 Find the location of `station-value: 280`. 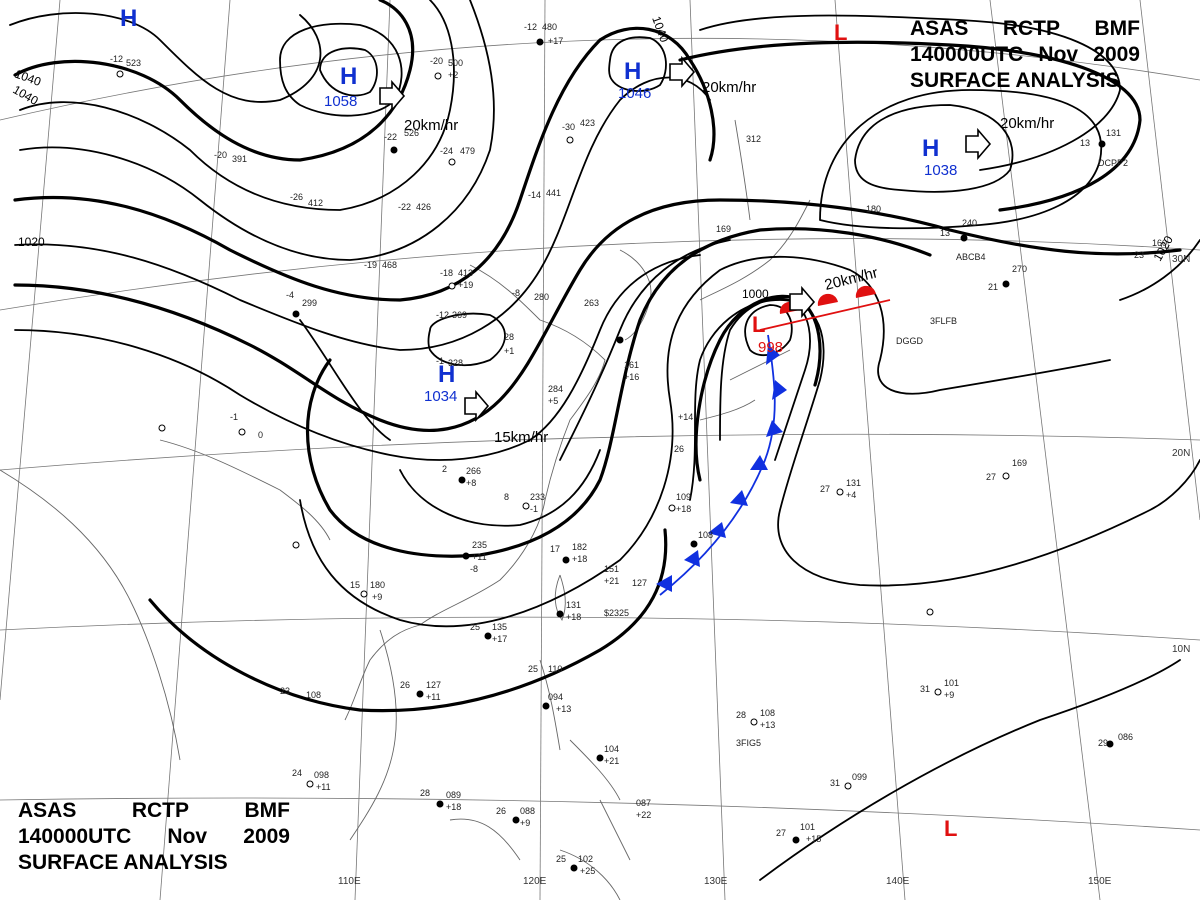

station-value: 280 is located at coordinates (541, 297).